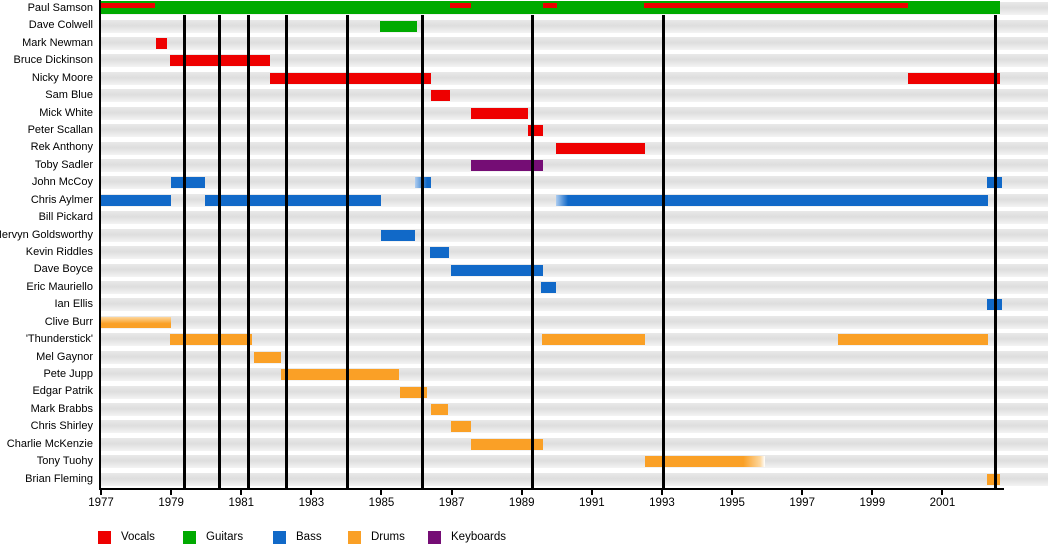 This screenshot has width=1050, height=550. What do you see at coordinates (57, 42) in the screenshot?
I see `member-label: Mark Newman` at bounding box center [57, 42].